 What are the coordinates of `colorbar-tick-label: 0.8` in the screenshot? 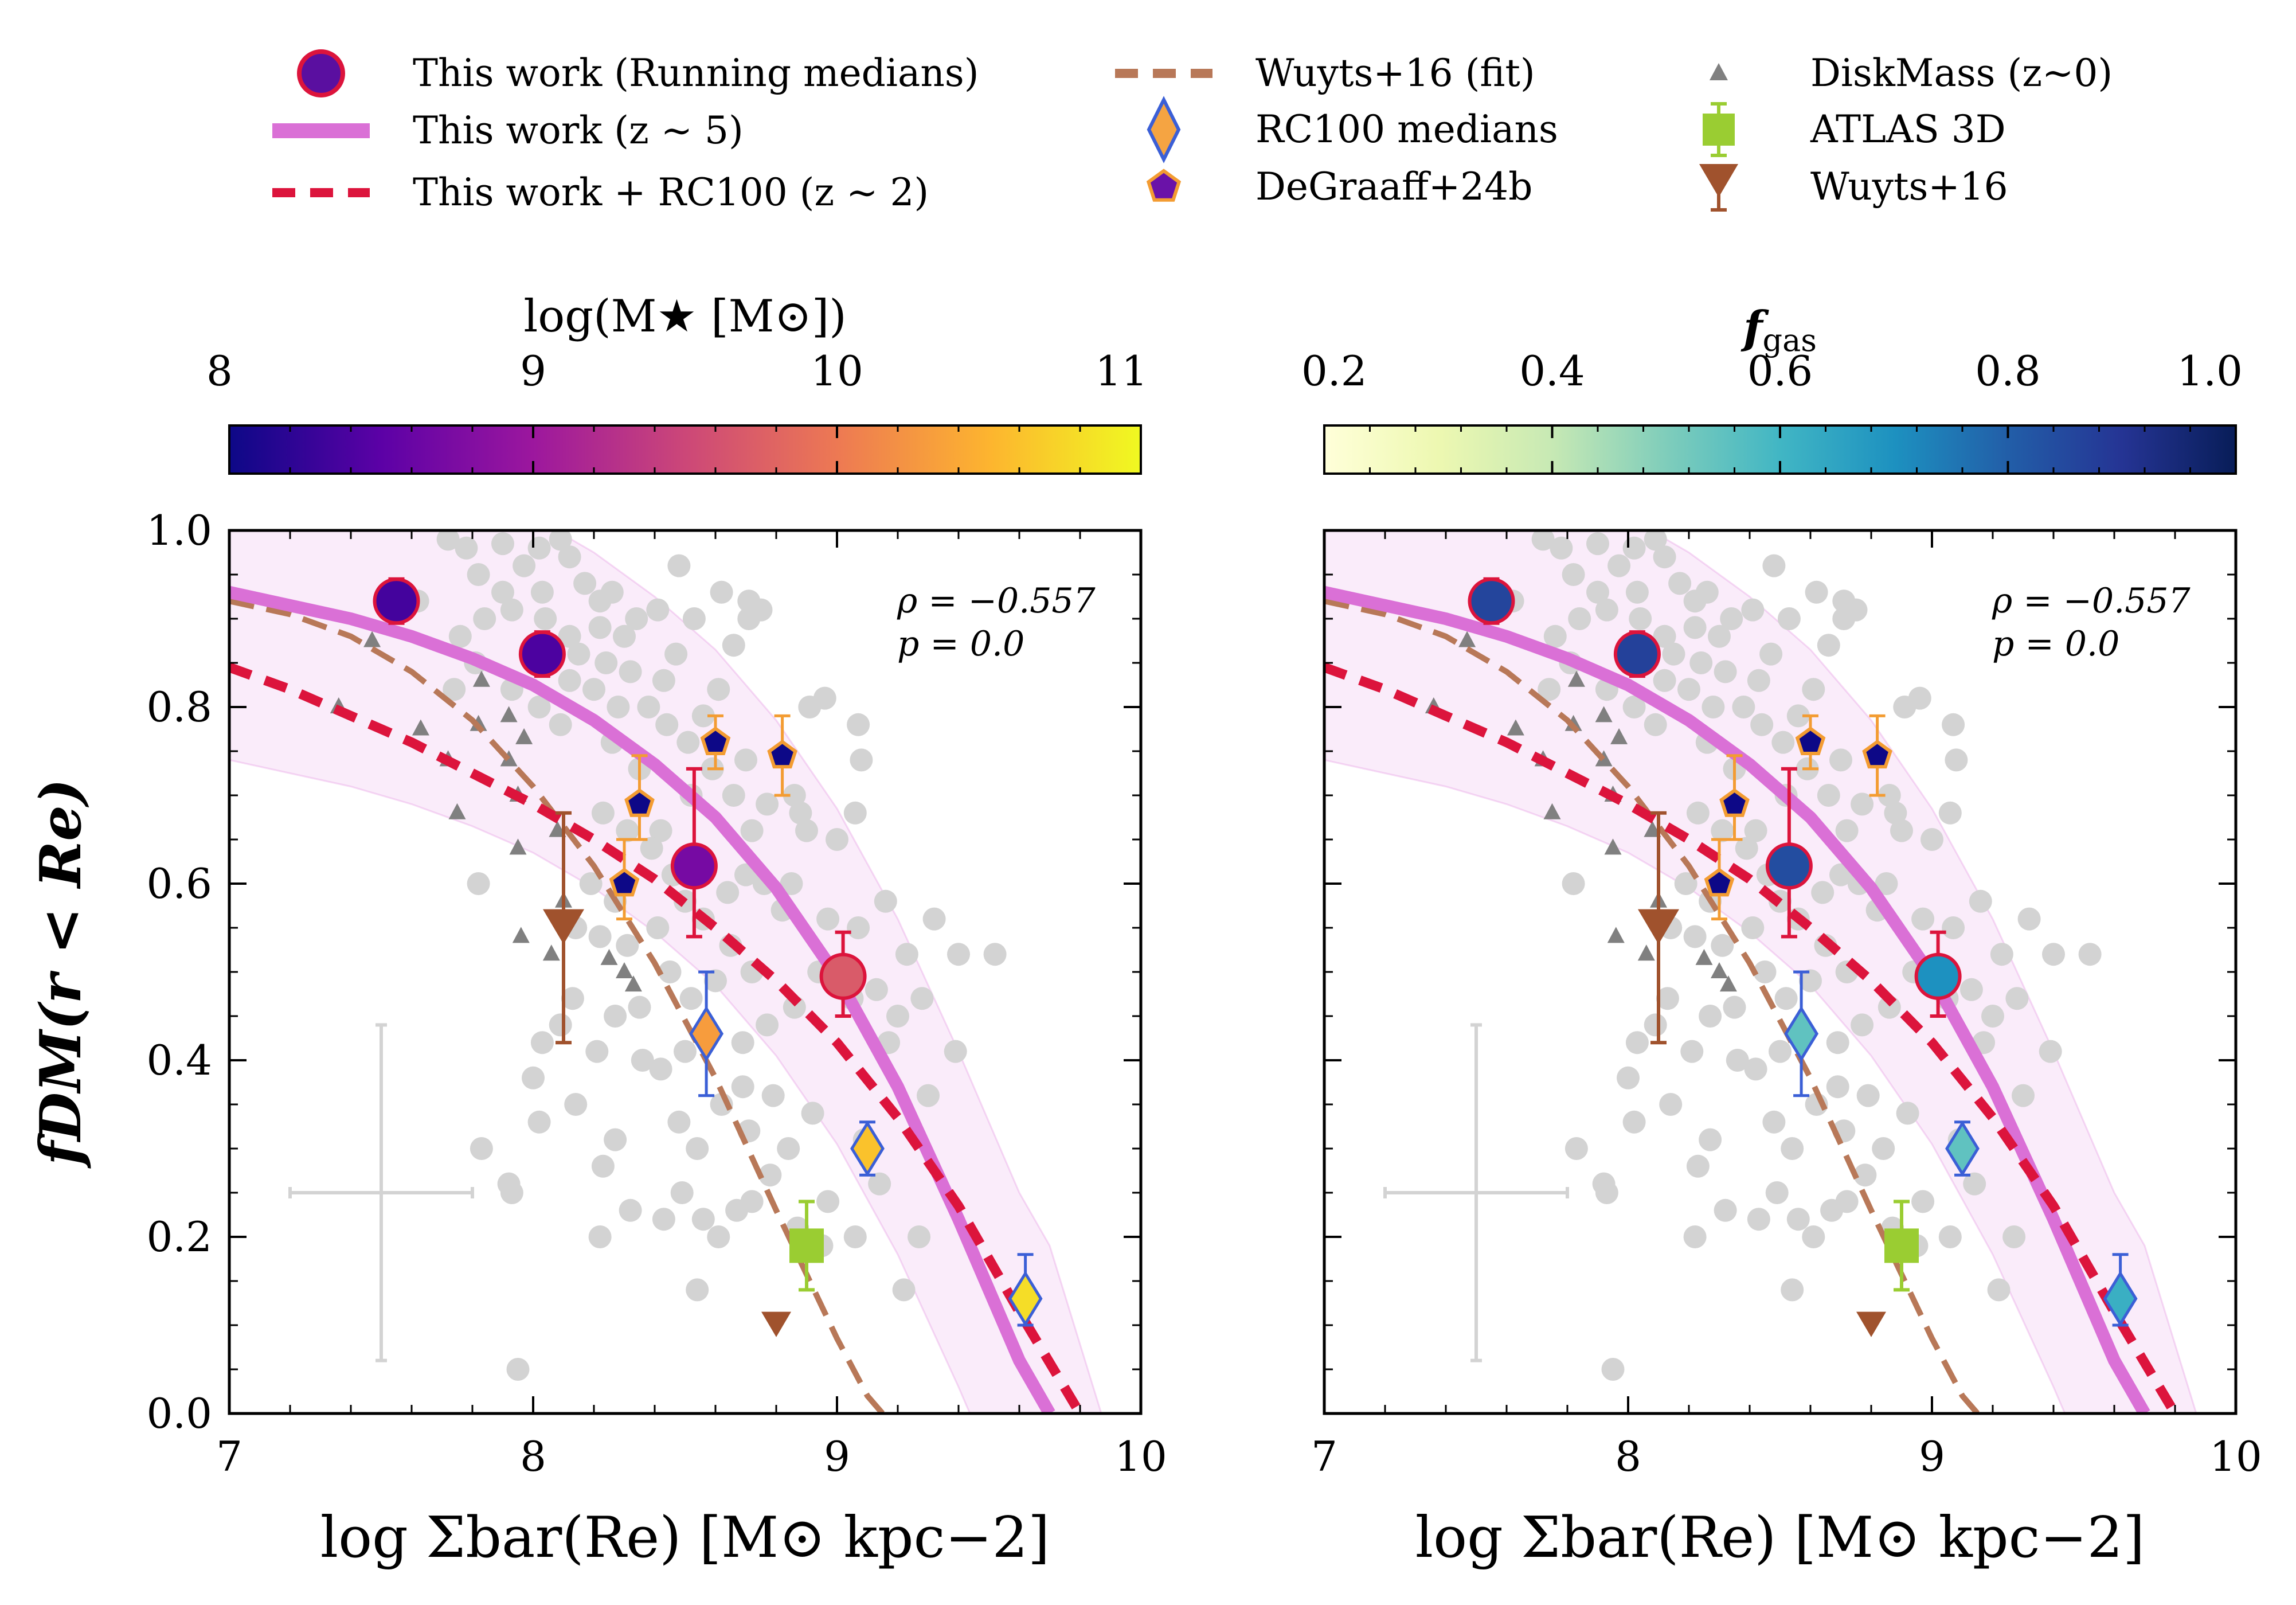 It's located at (2008, 371).